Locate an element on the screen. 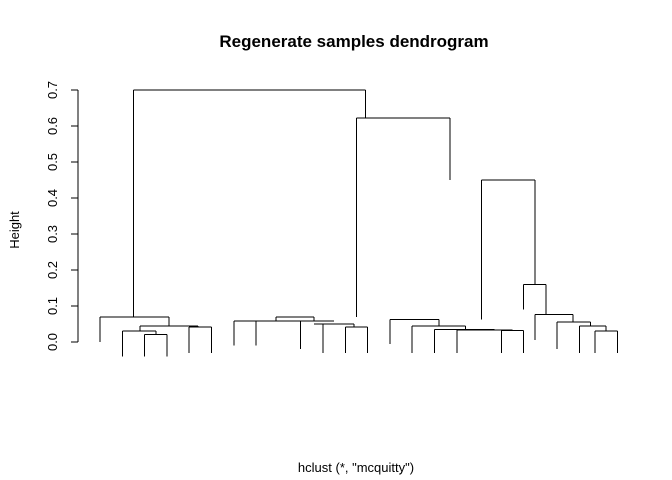  y-tick-label: 0.1 is located at coordinates (52, 306).